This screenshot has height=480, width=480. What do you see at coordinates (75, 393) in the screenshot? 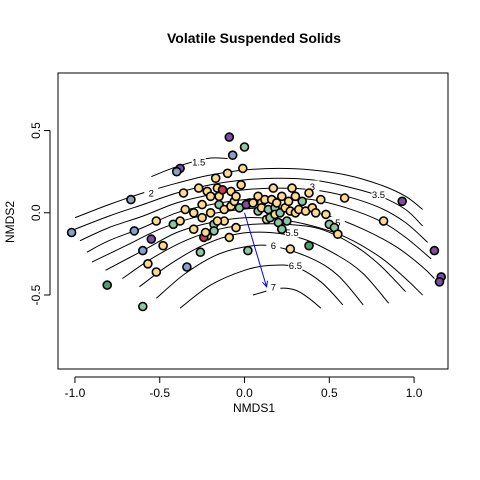
I see `x-tick-label: -1.0` at bounding box center [75, 393].